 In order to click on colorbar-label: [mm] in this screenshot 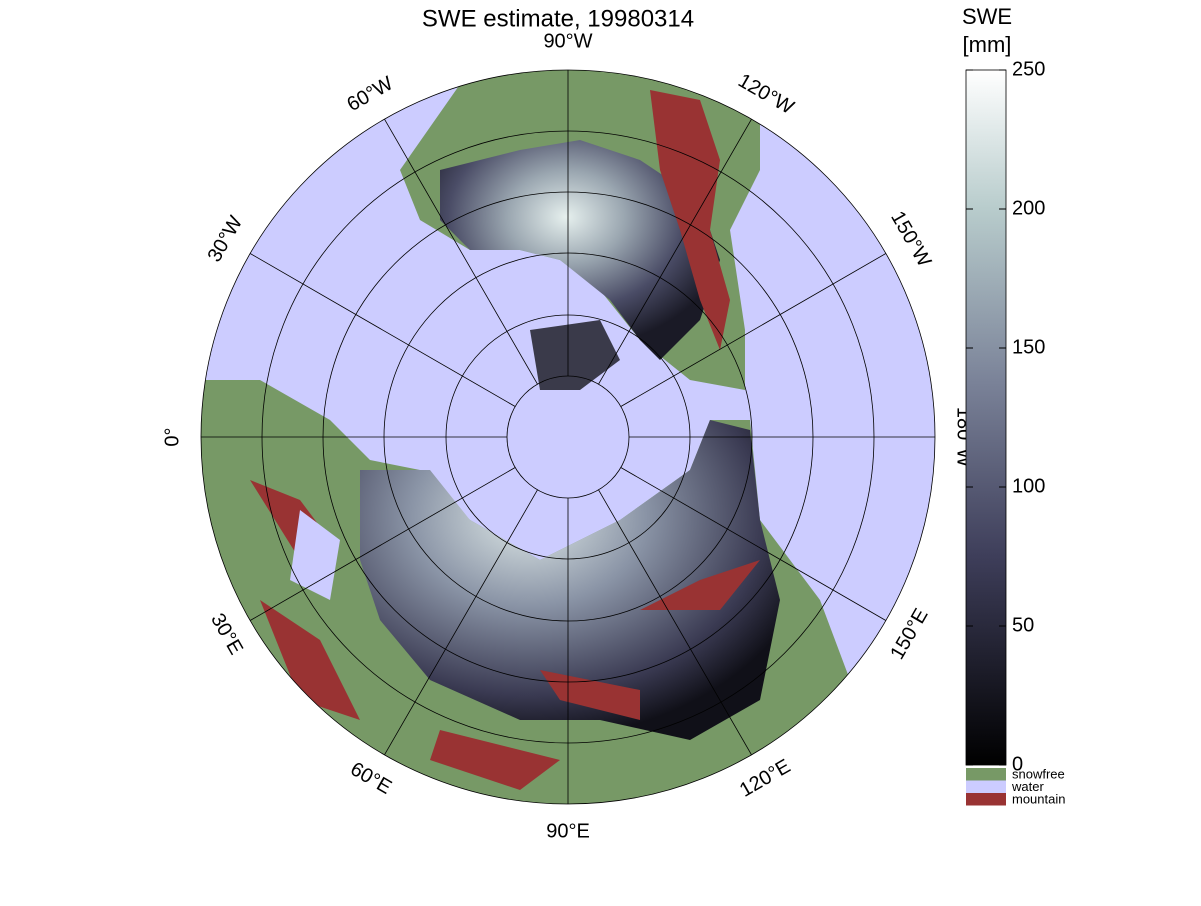, I will do `click(987, 44)`.